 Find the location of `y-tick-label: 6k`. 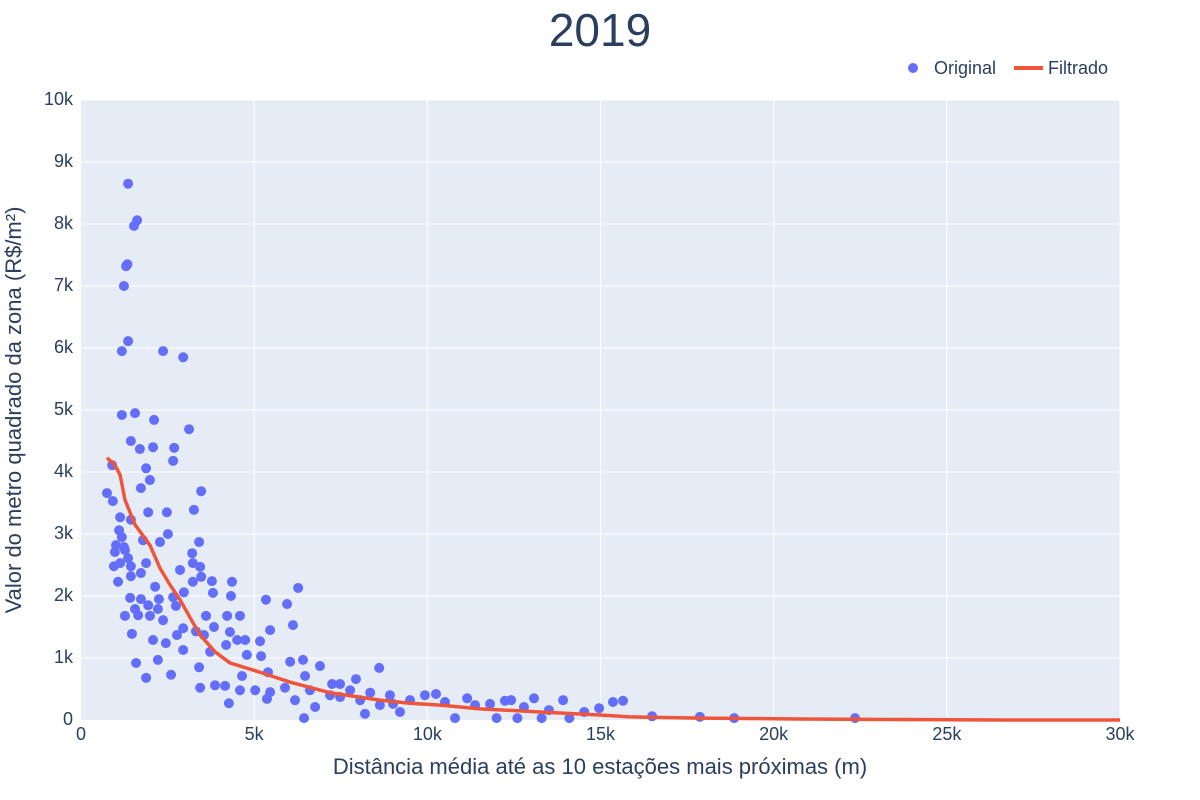

y-tick-label: 6k is located at coordinates (64, 347).